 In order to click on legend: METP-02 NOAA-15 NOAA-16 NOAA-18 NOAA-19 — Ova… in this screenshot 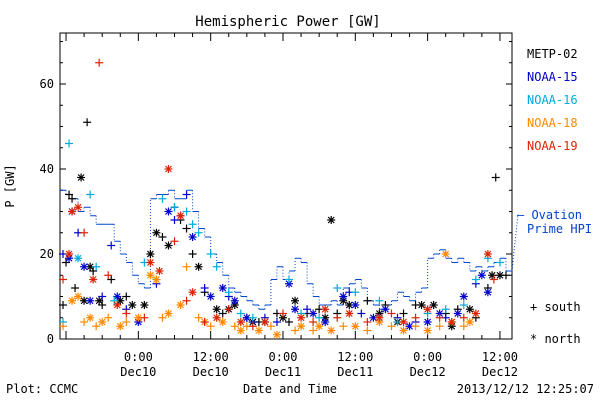, I will do `click(551, 159)`.